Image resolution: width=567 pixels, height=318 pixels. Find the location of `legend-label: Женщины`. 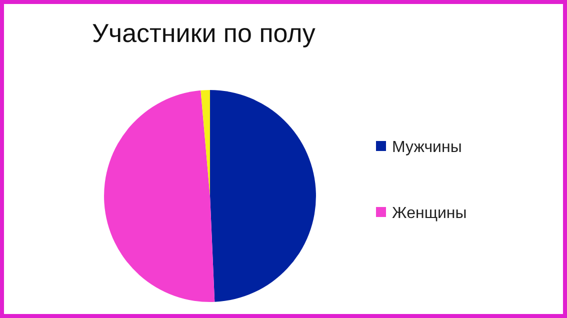

legend-label: Женщины is located at coordinates (429, 213).